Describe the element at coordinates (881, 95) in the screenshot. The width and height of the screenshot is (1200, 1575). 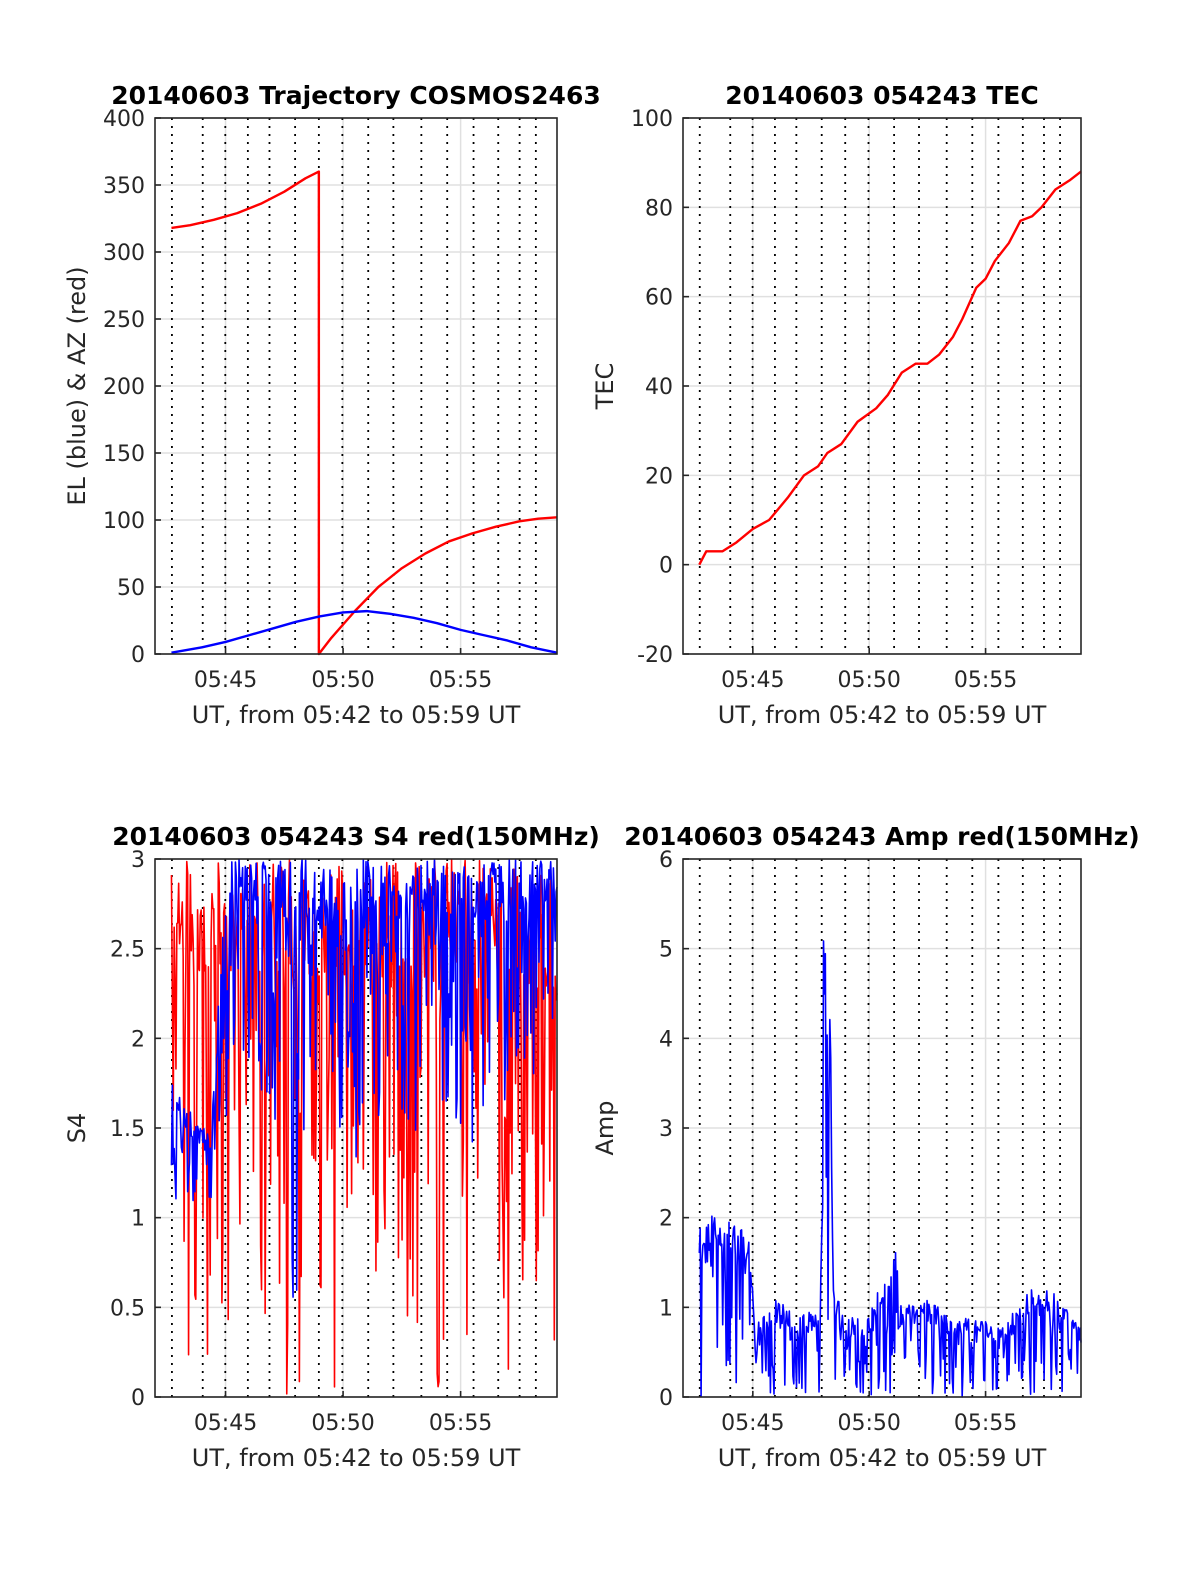
I see `chart-title: 20140603 054243 TEC` at that location.